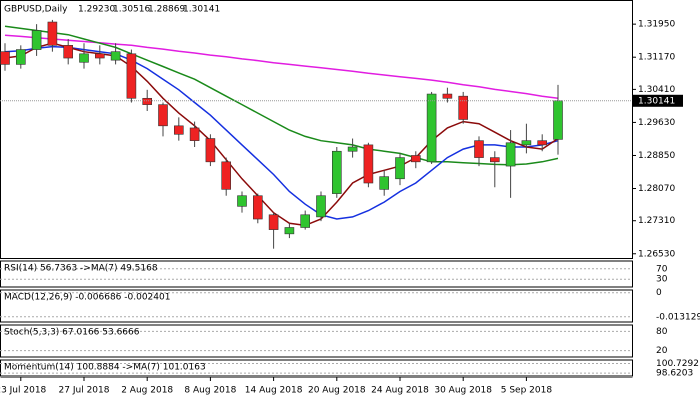 This screenshot has width=700, height=400. I want to click on last-price-box, so click(658, 100).